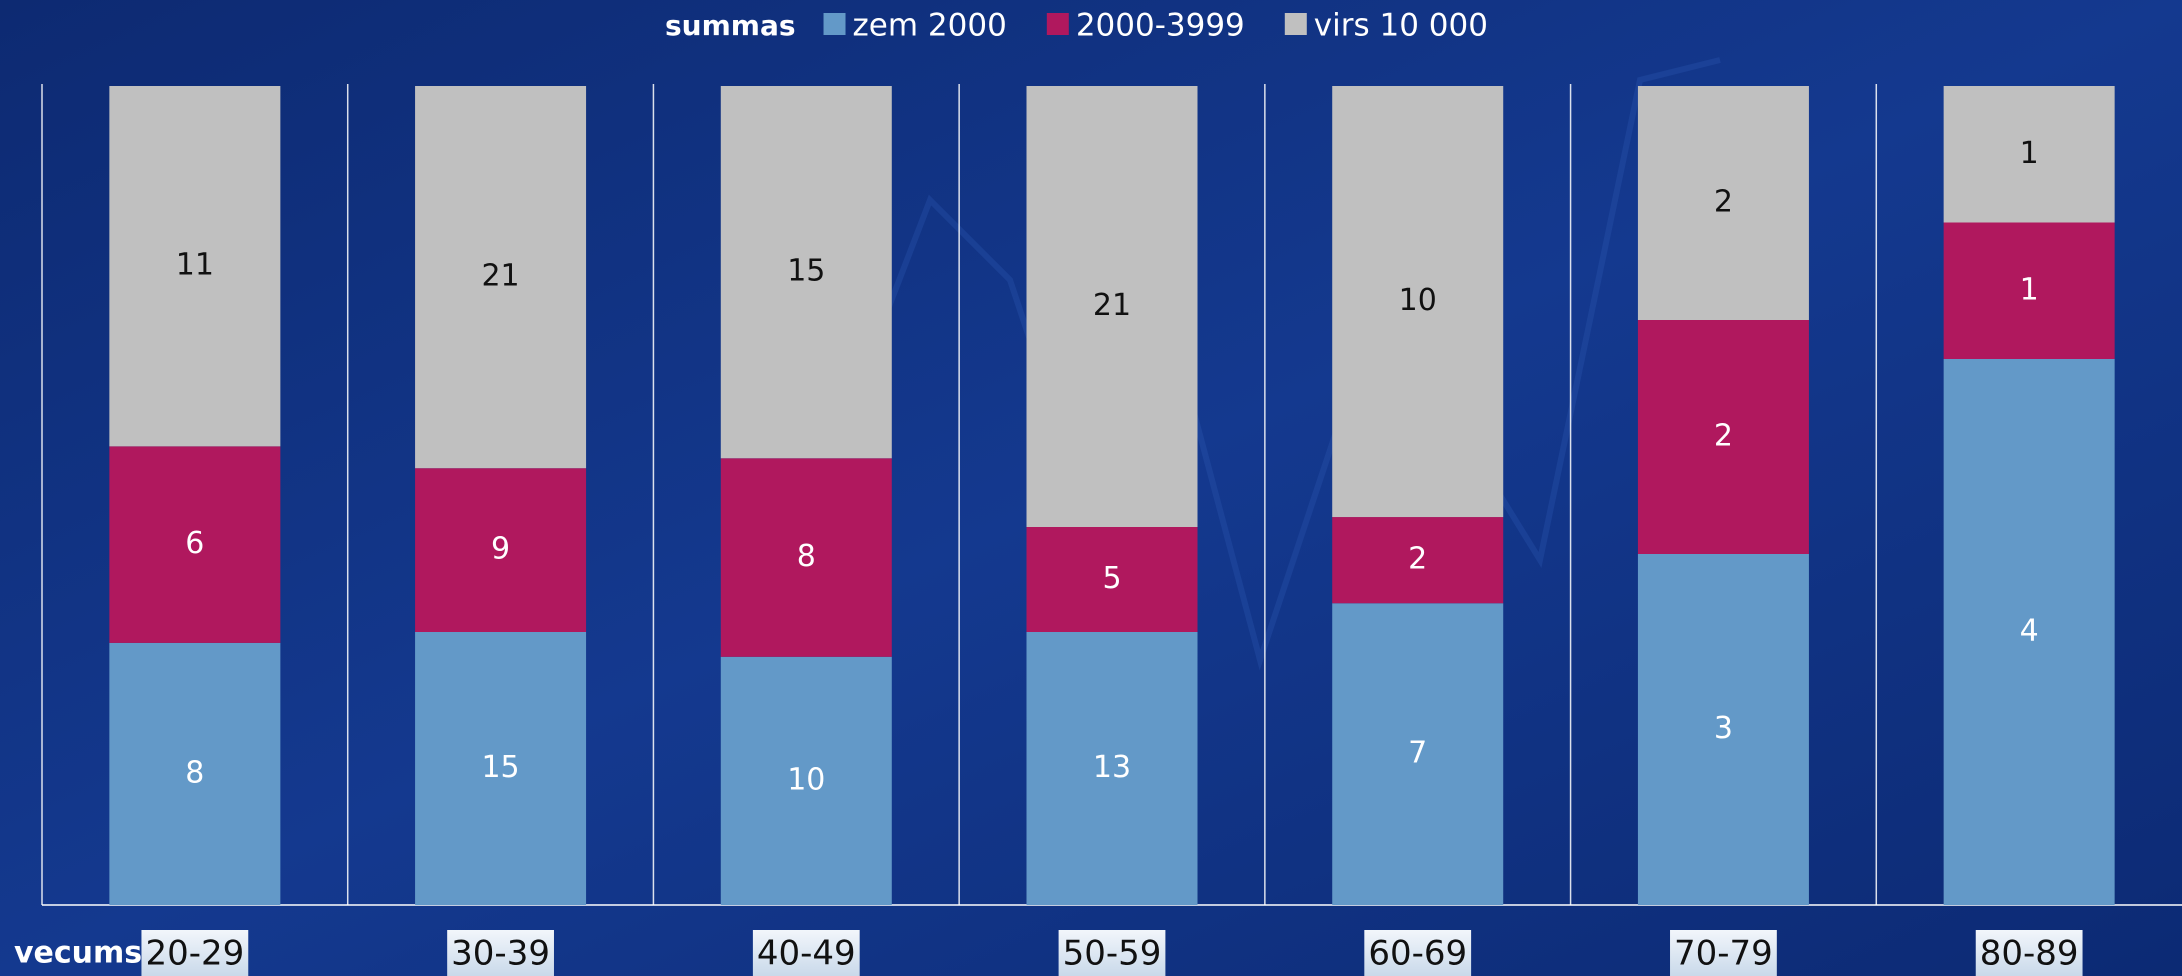 This screenshot has height=976, width=2182. I want to click on data-label: 3, so click(1723, 728).